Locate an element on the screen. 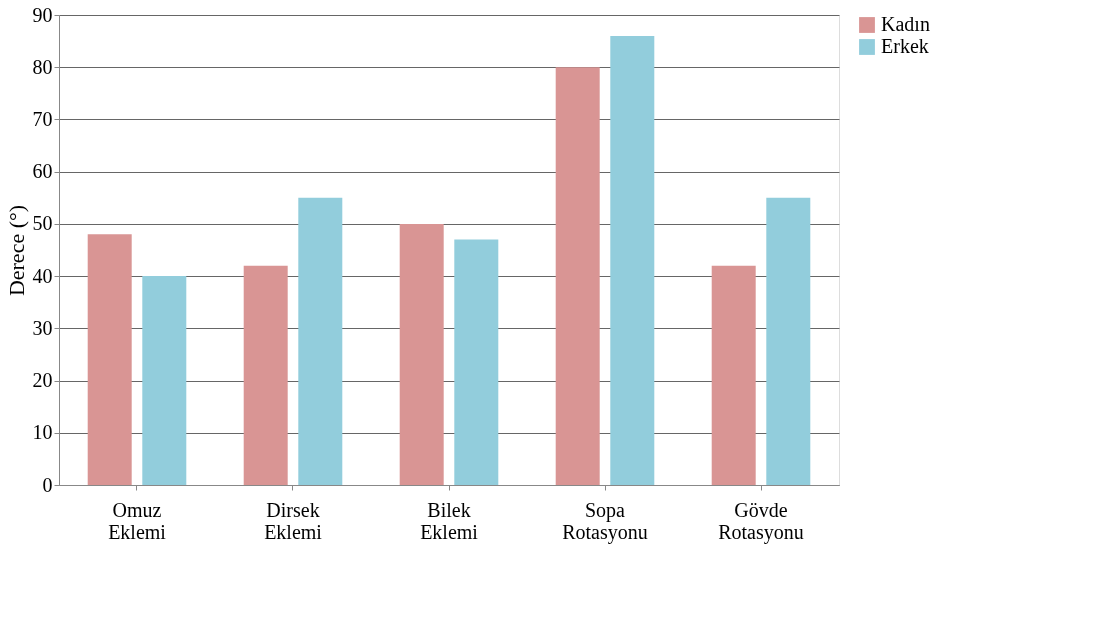 The image size is (1099, 641). y-axis-title: Derece (°) is located at coordinates (16, 250).